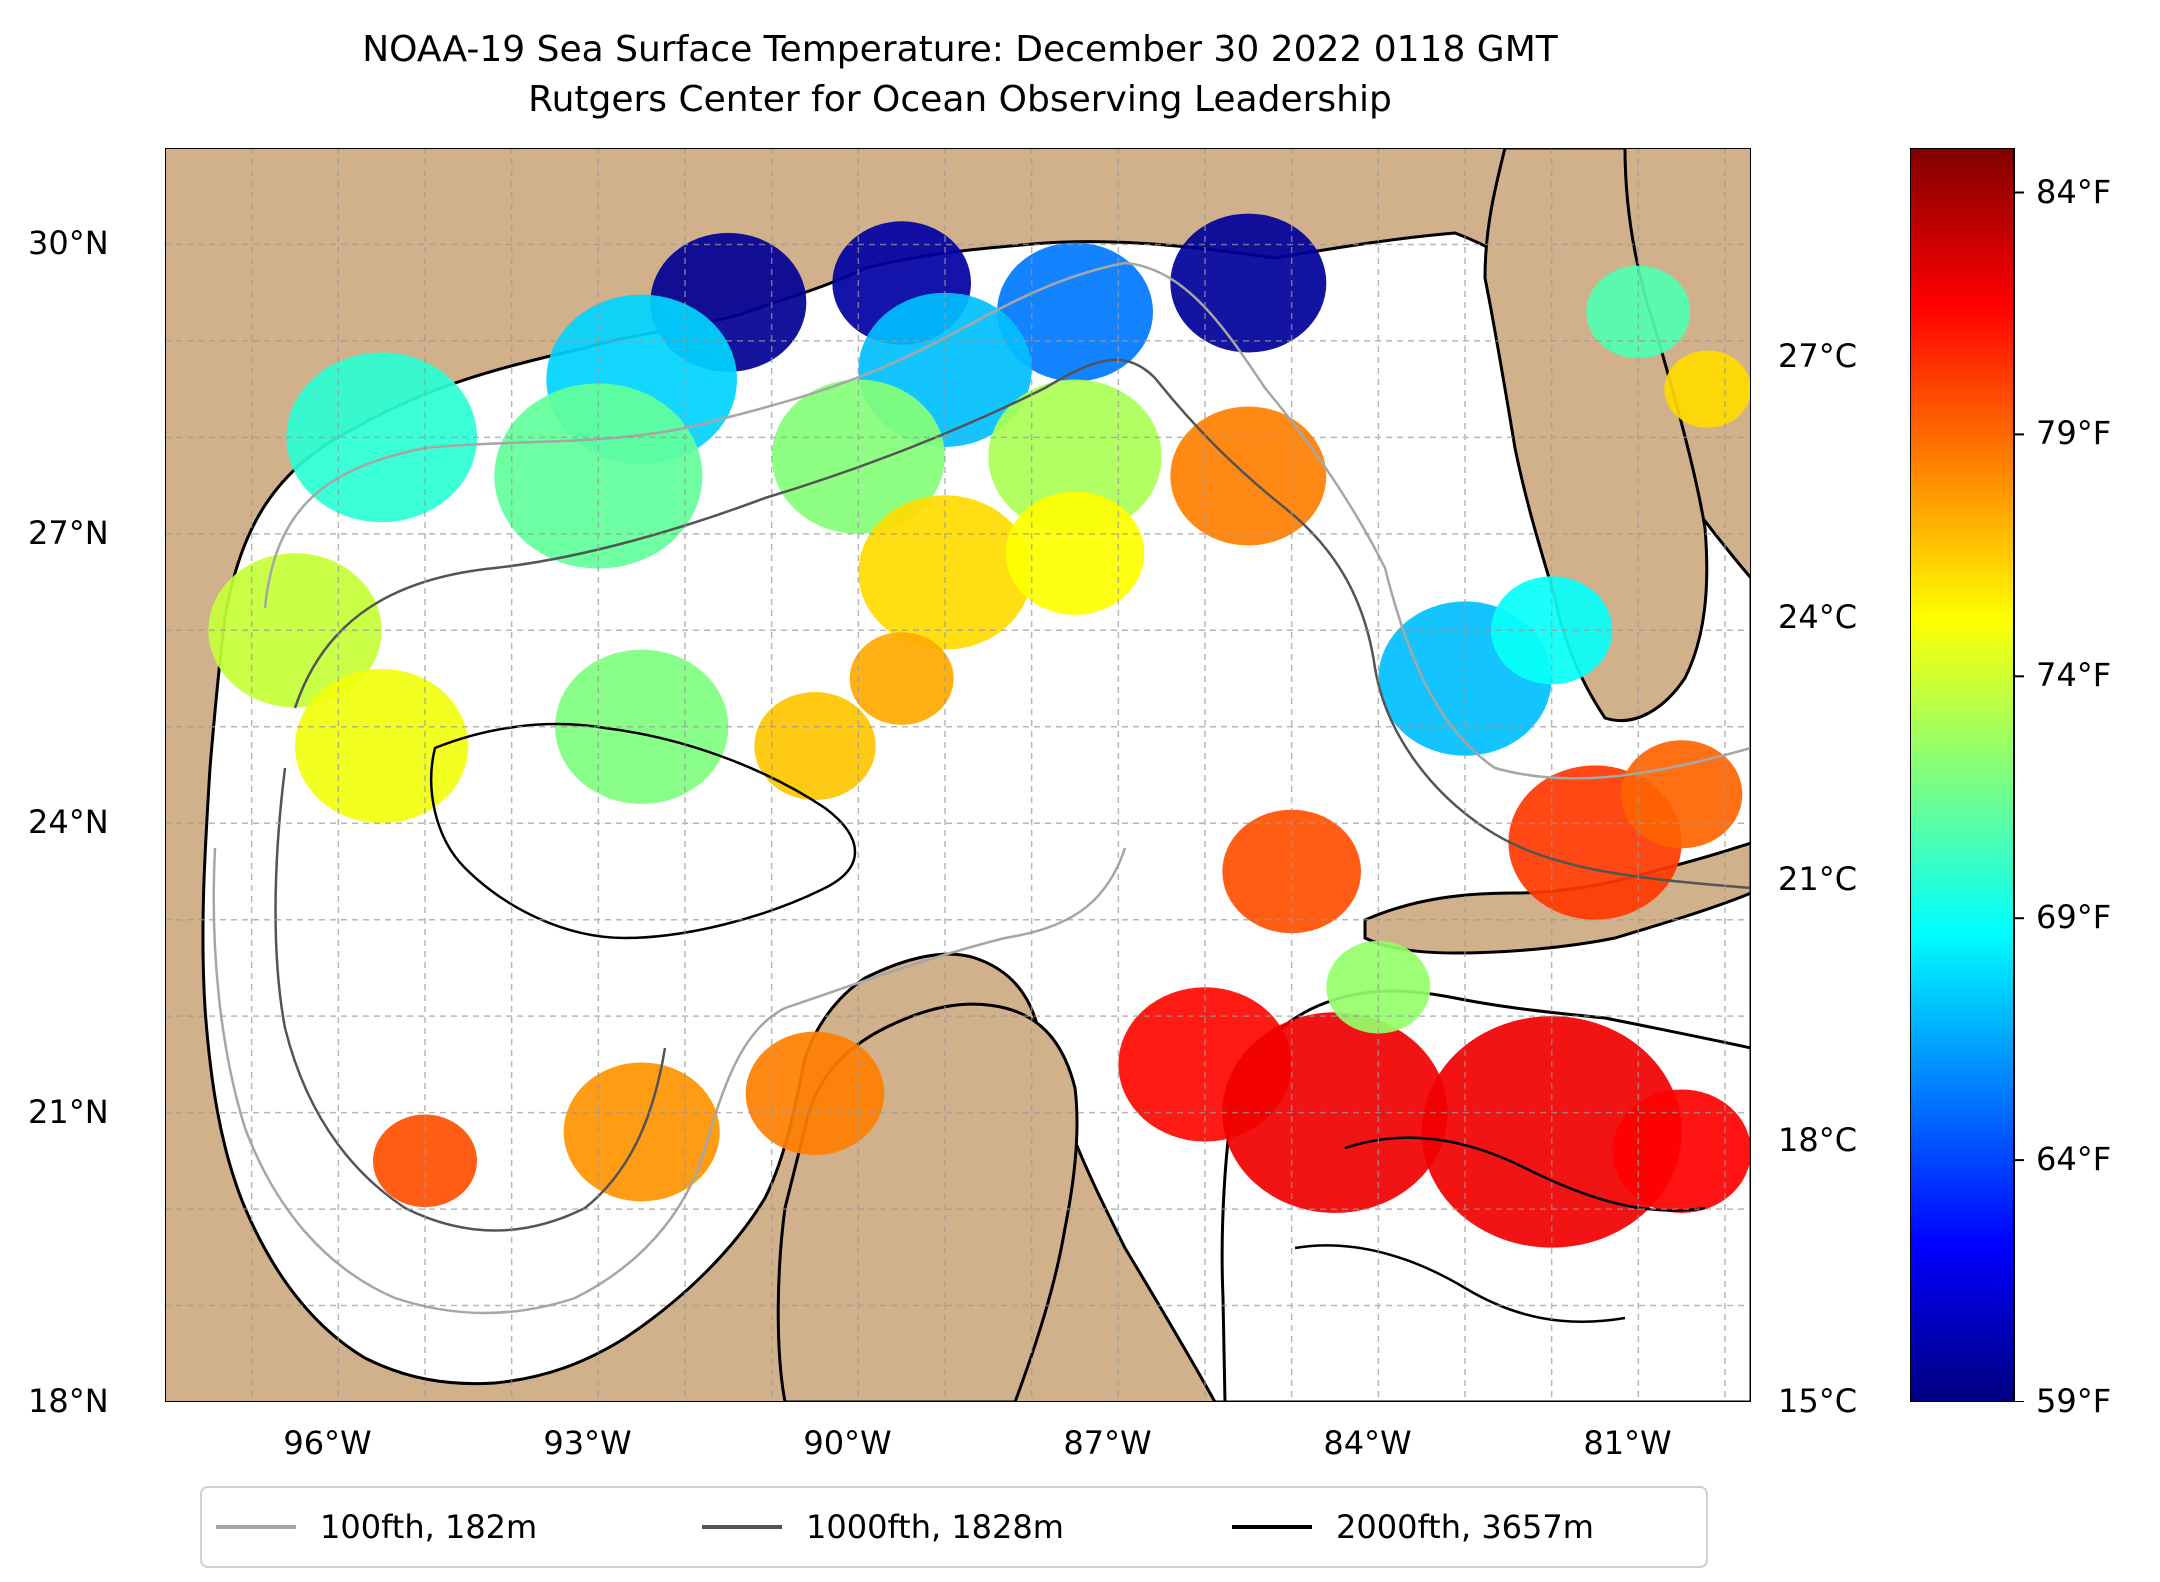  I want to click on fahrenheit-tick-label: 84°F, so click(2074, 191).